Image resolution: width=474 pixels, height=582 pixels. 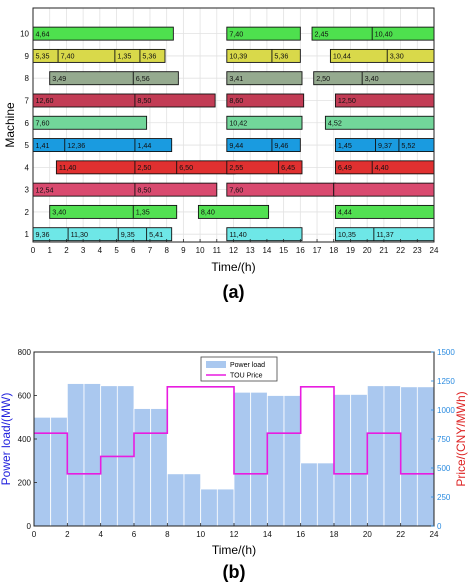 I want to click on legend: Power load TOU Price, so click(x=239, y=369).